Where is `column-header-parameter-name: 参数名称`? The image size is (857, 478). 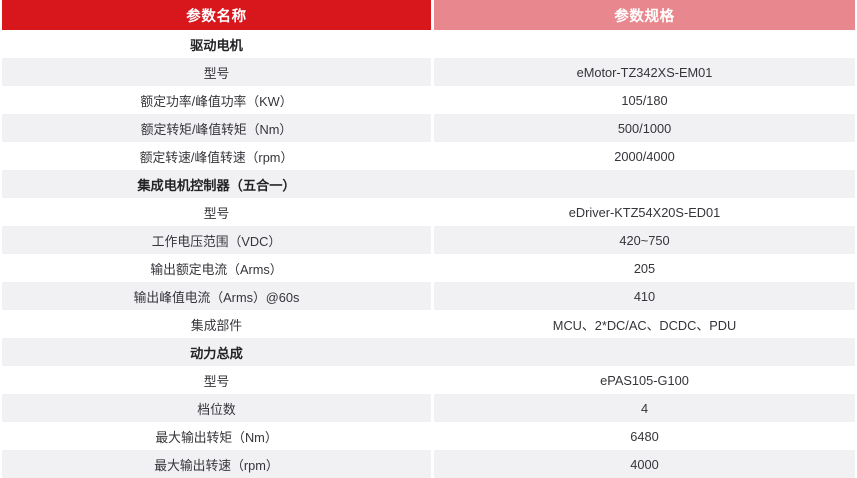 column-header-parameter-name: 参数名称 is located at coordinates (216, 15).